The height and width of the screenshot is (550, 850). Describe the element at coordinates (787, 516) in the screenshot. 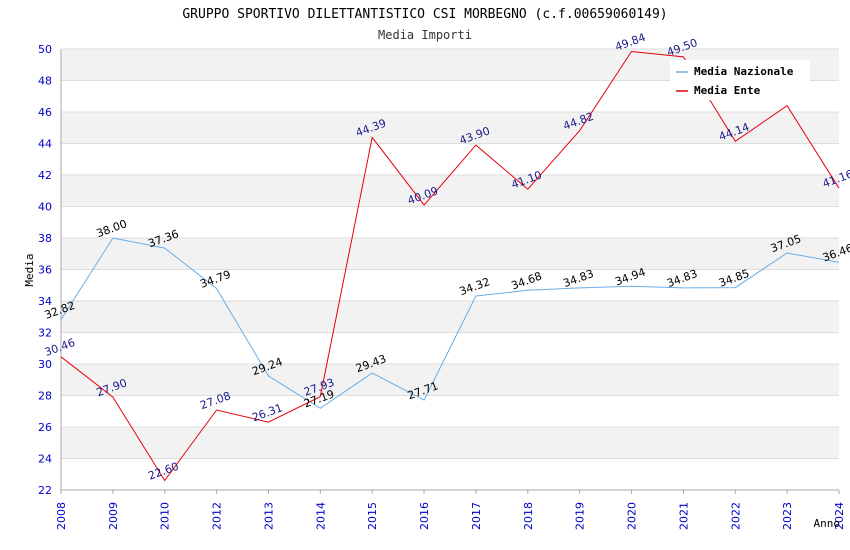

I see `x-tick-label: 2023` at that location.